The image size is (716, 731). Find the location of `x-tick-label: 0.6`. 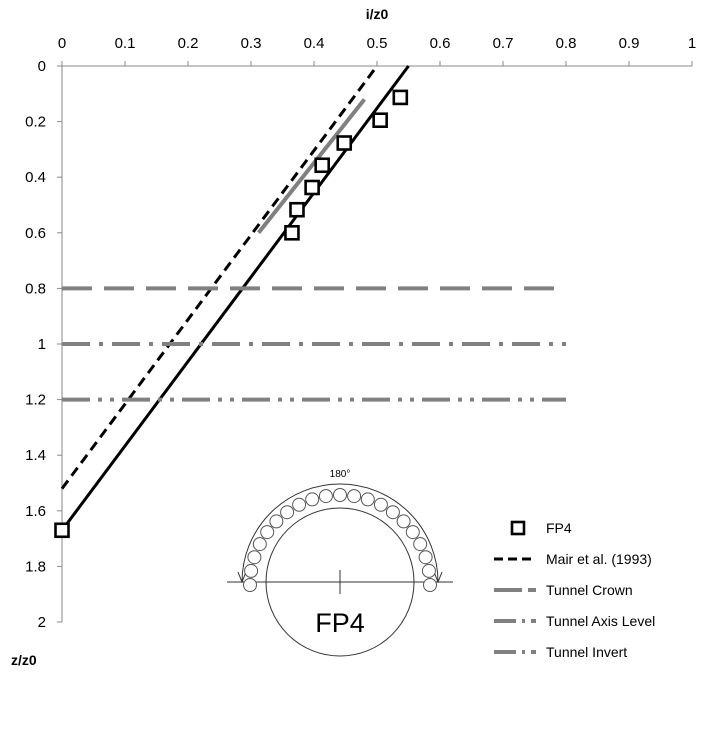

x-tick-label: 0.6 is located at coordinates (440, 43).